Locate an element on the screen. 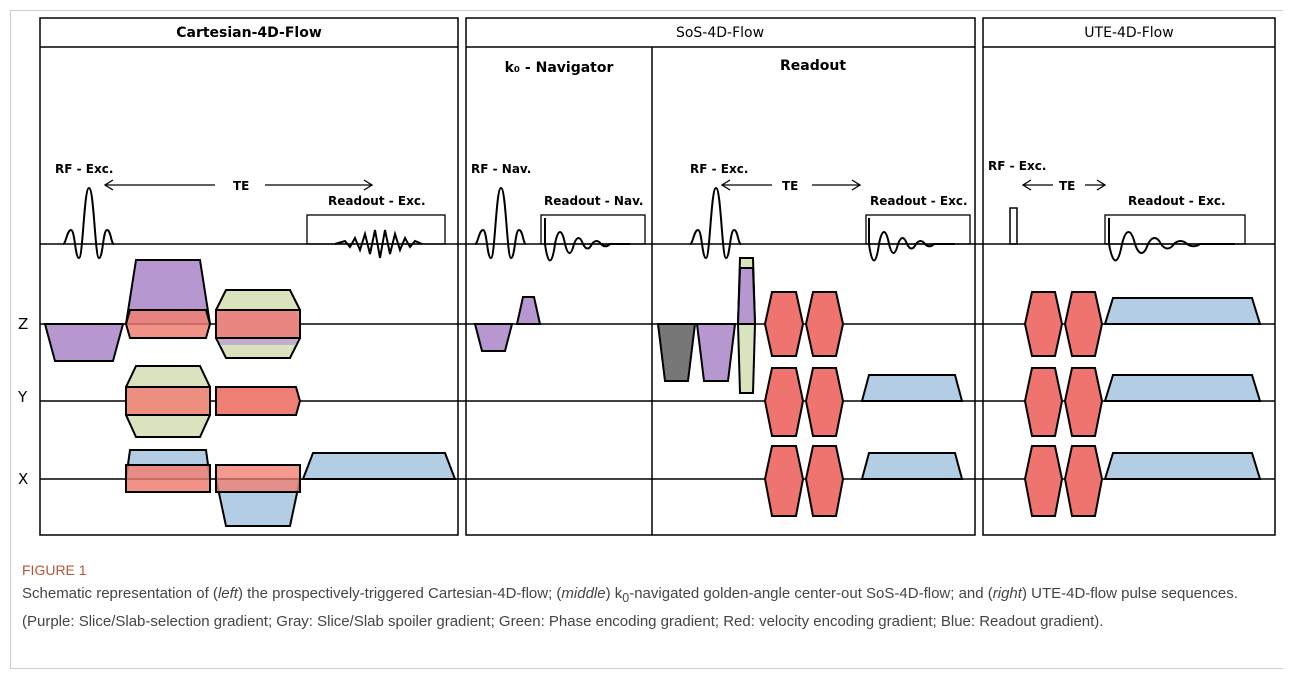  te-arrows is located at coordinates (605, 185).